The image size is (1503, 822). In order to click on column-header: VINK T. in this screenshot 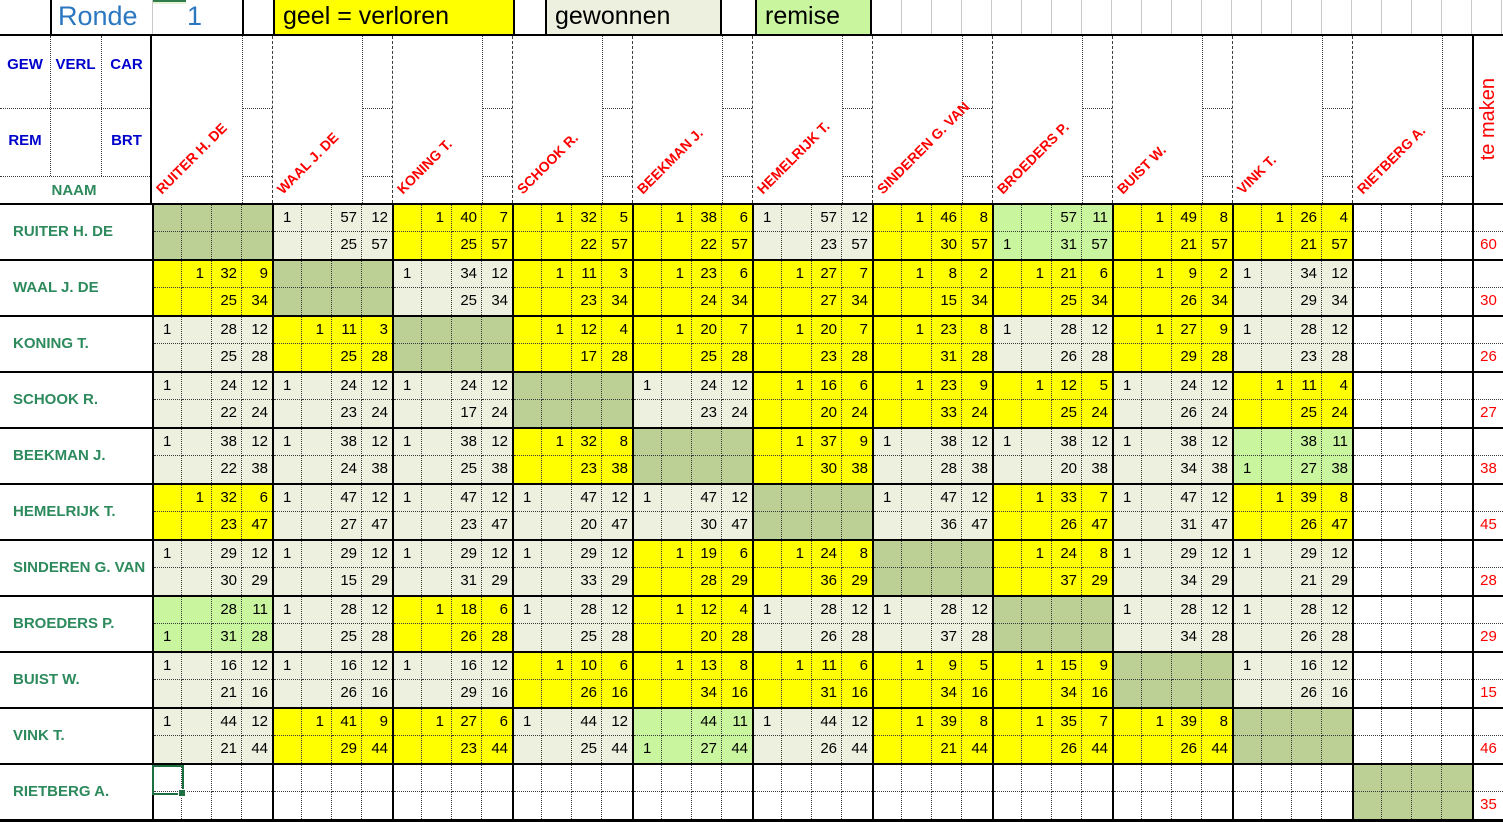, I will do `click(1292, 119)`.